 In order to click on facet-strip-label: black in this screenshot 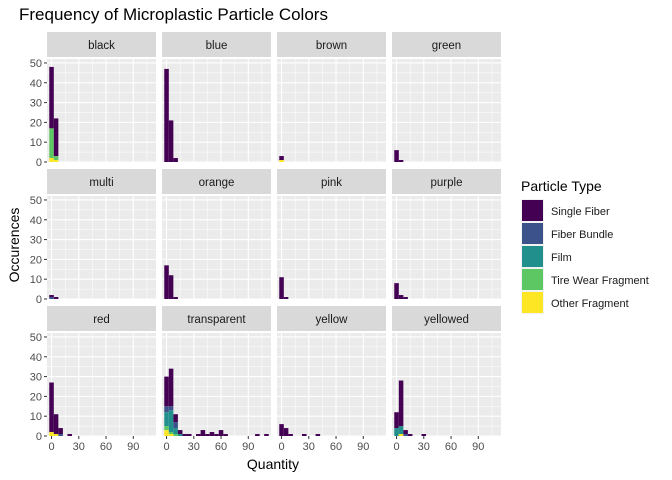, I will do `click(101, 46)`.